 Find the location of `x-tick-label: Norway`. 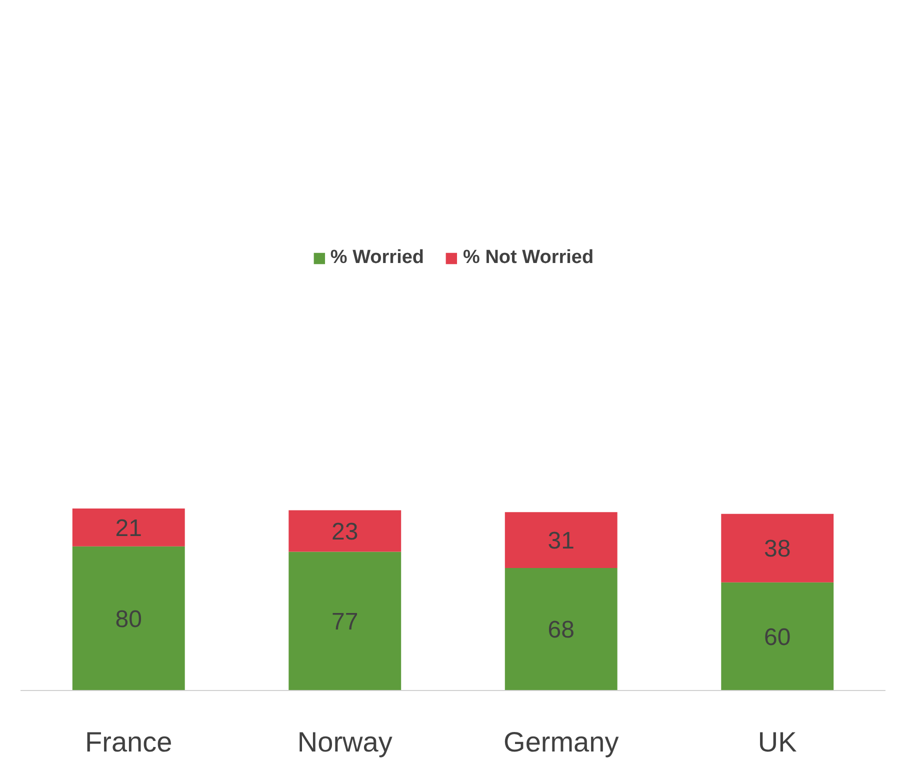

x-tick-label: Norway is located at coordinates (344, 742).